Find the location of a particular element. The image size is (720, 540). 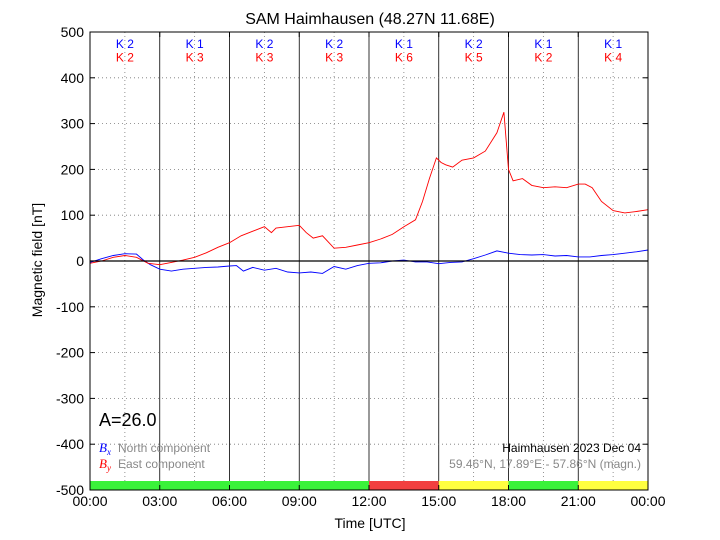

legend-bx-symbol: Bx is located at coordinates (105, 448).